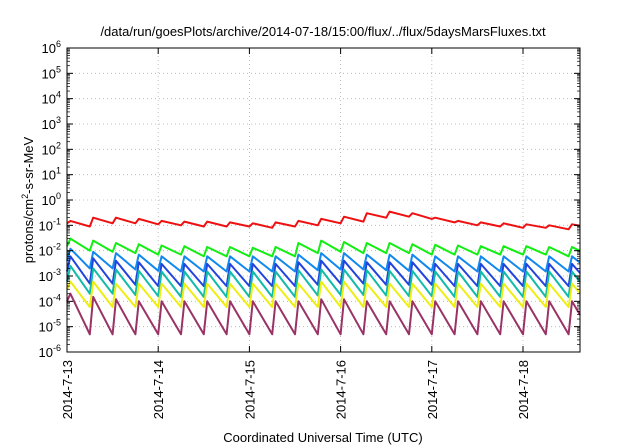 This screenshot has width=640, height=448. What do you see at coordinates (341, 389) in the screenshot?
I see `x-tick-label: 2014-7-16` at bounding box center [341, 389].